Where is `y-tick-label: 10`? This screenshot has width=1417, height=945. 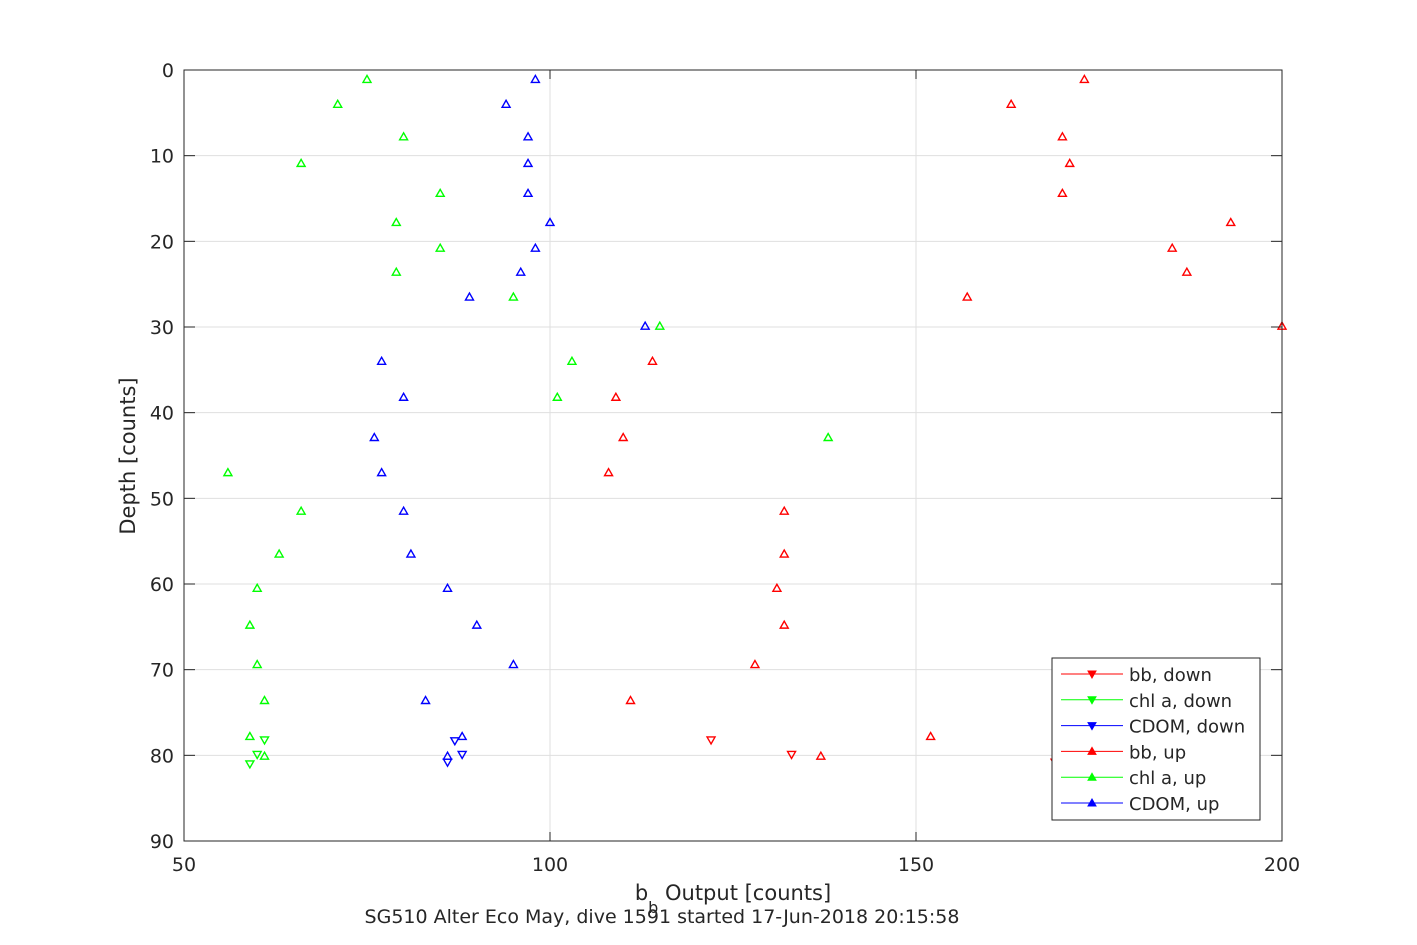 y-tick-label: 10 is located at coordinates (162, 157).